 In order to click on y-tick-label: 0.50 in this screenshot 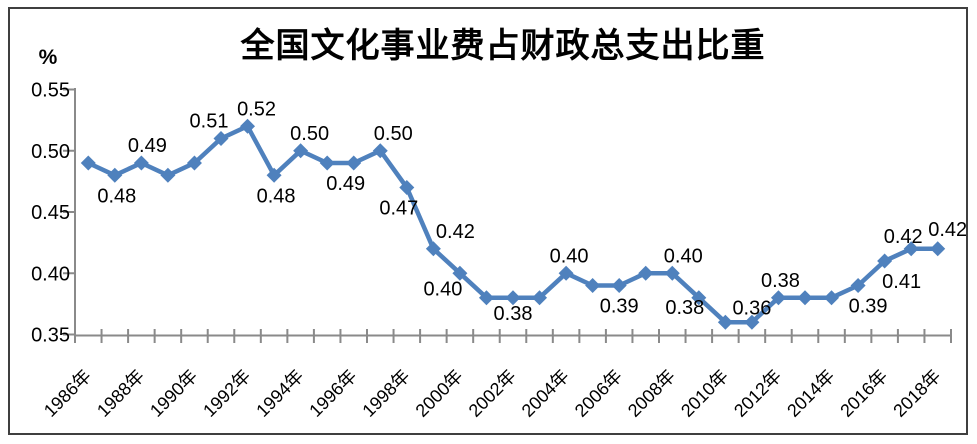, I will do `click(50, 152)`.